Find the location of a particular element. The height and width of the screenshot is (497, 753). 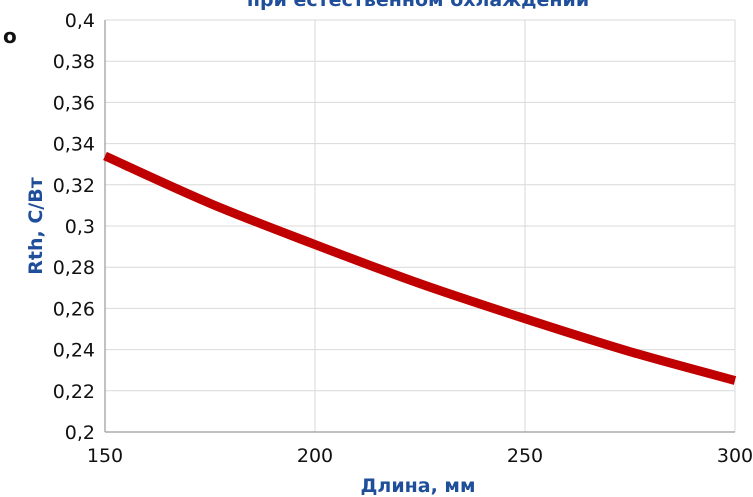

x-tick-label: 300 is located at coordinates (735, 456).